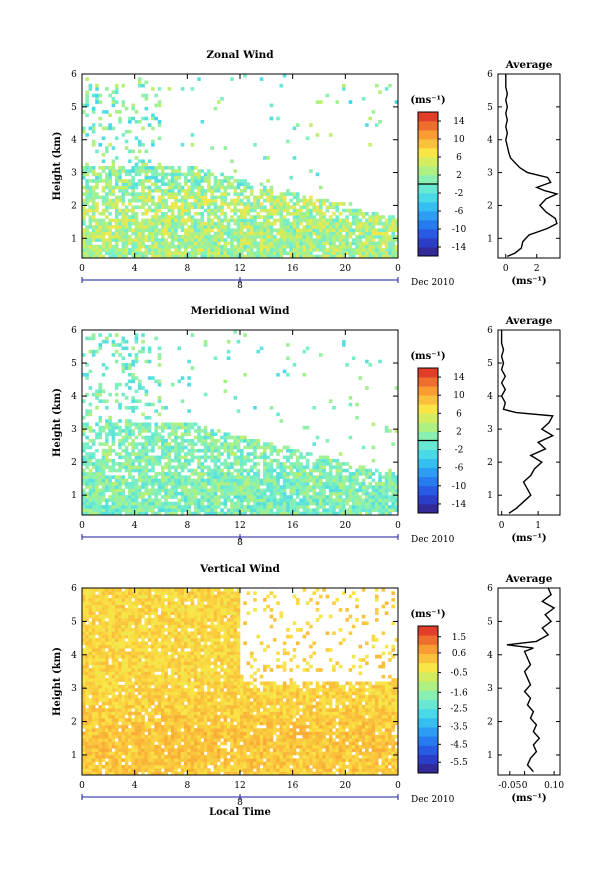  Describe the element at coordinates (82, 269) in the screenshot. I see `x-tick-label: 0` at that location.